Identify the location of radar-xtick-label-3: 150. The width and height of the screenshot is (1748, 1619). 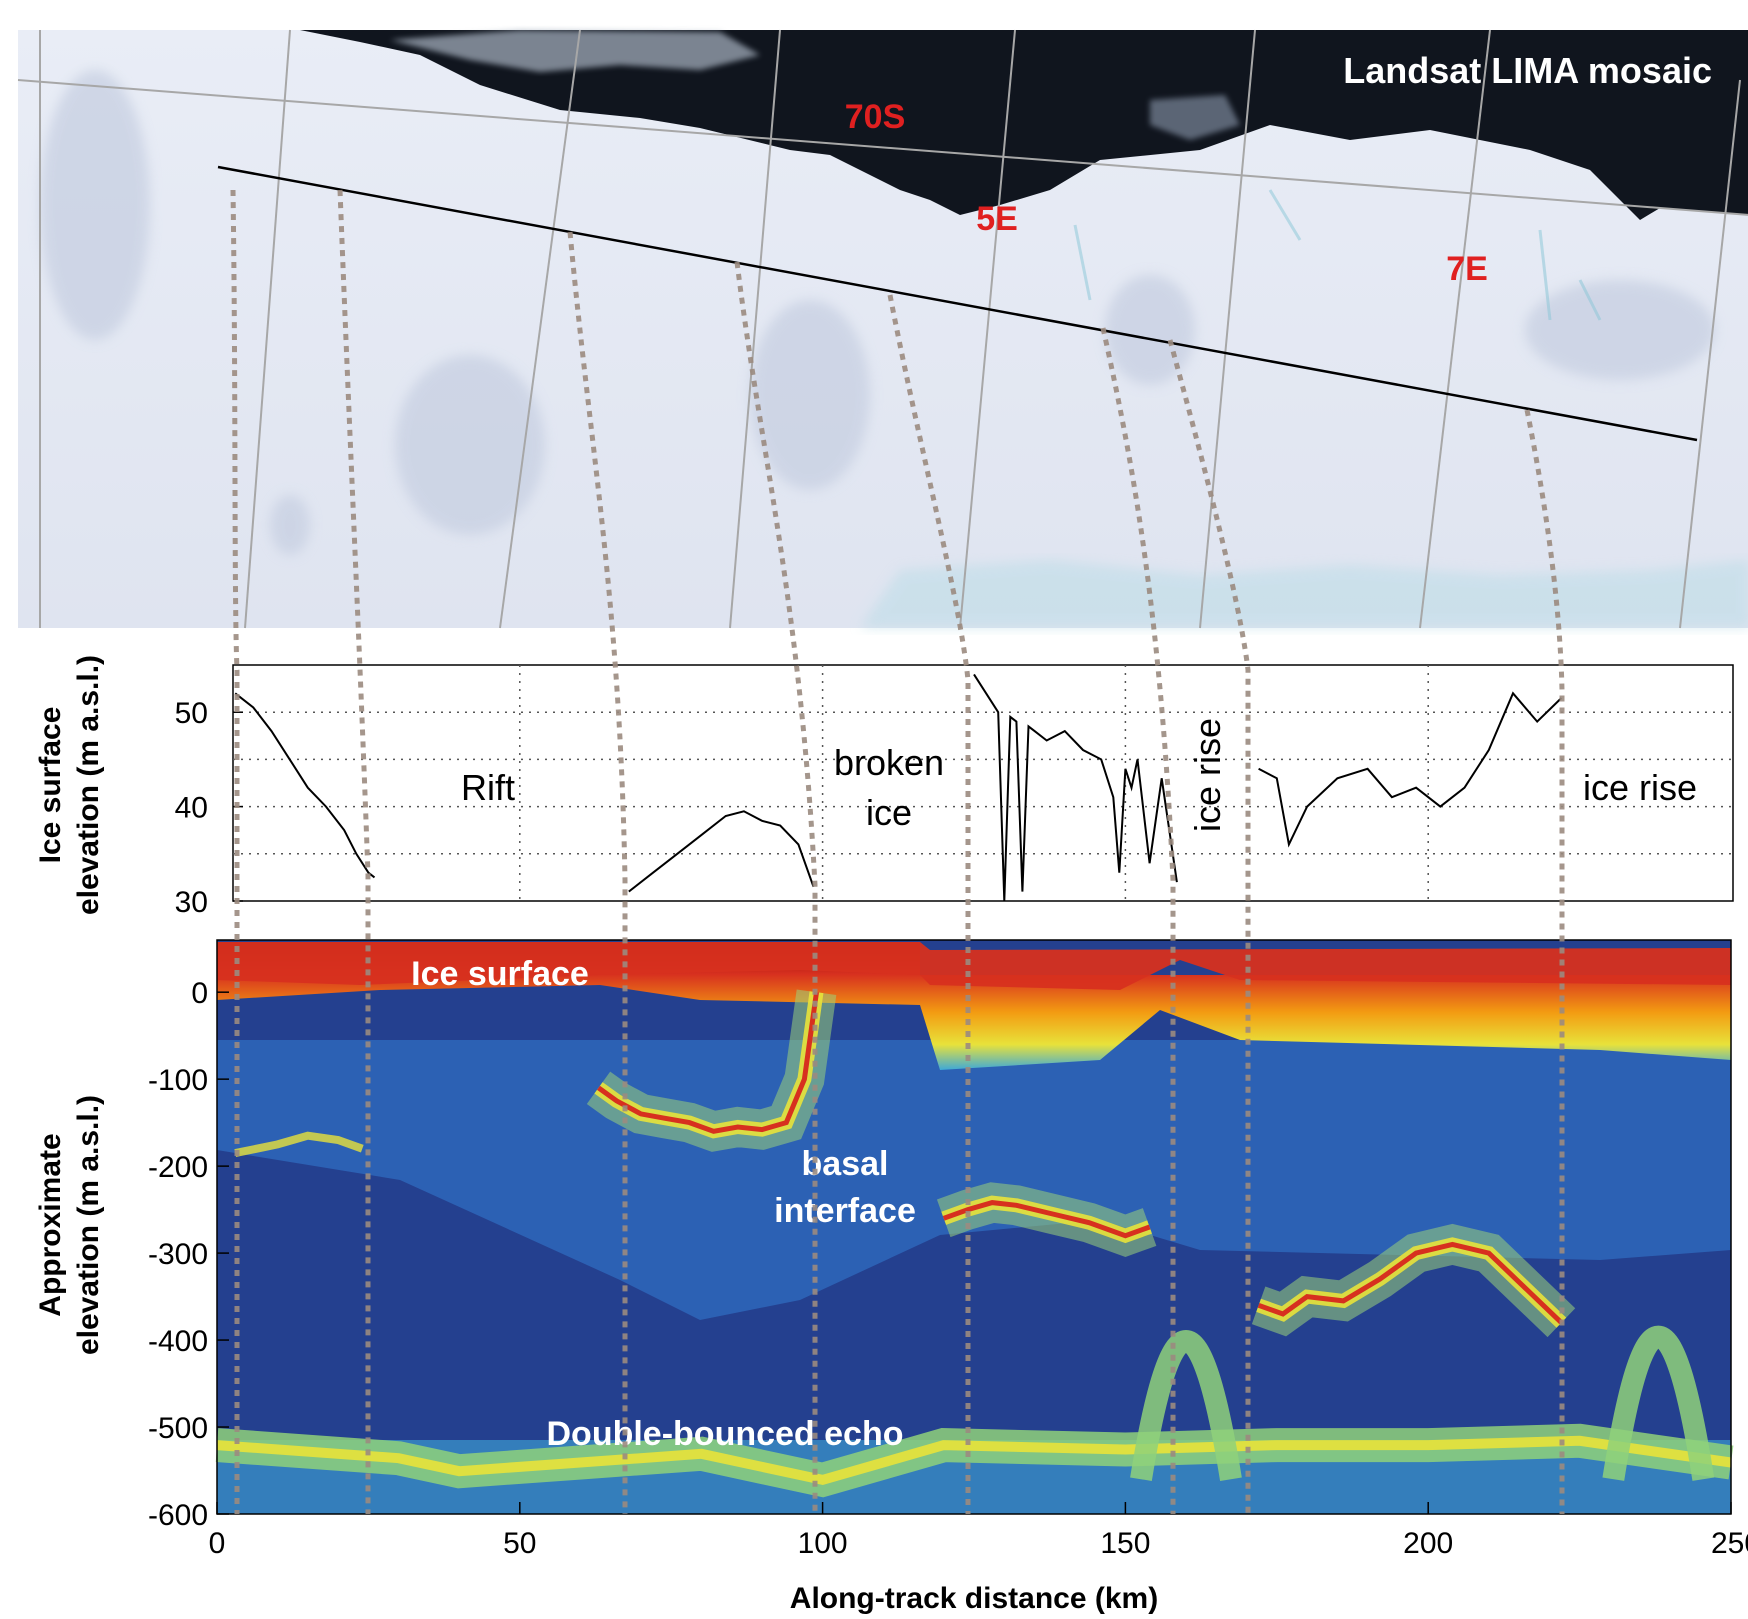
(1125, 1543).